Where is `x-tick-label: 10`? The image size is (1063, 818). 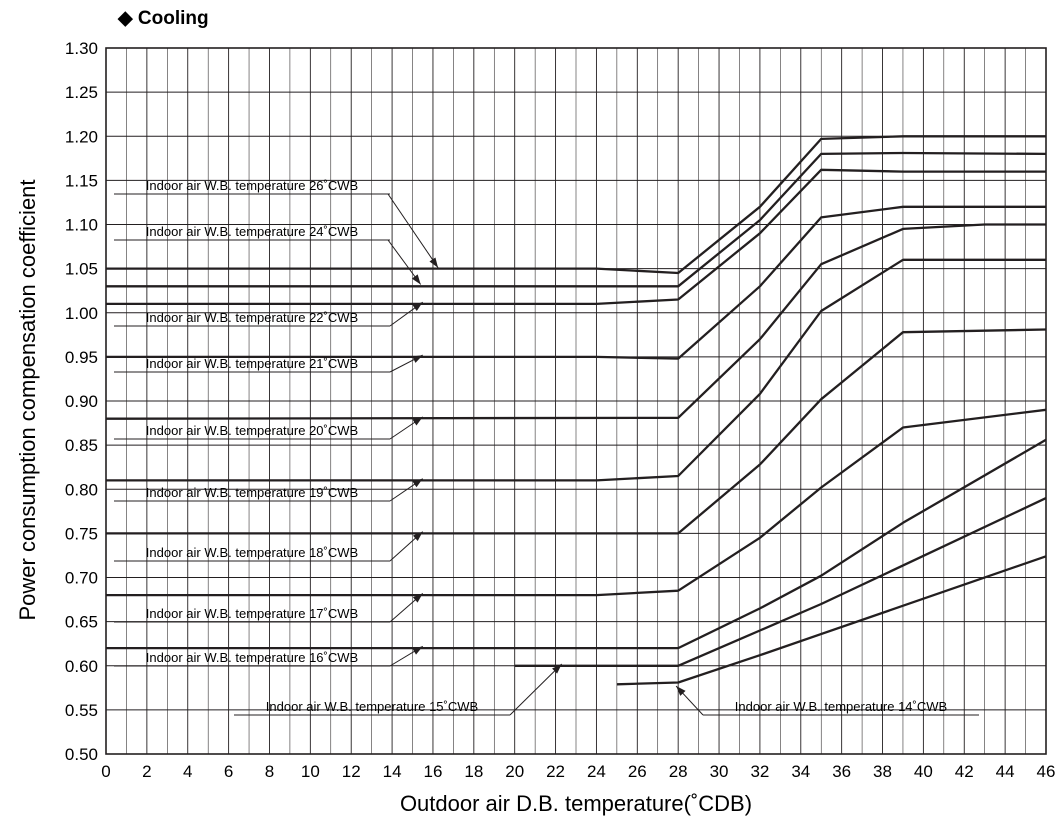
x-tick-label: 10 is located at coordinates (310, 771).